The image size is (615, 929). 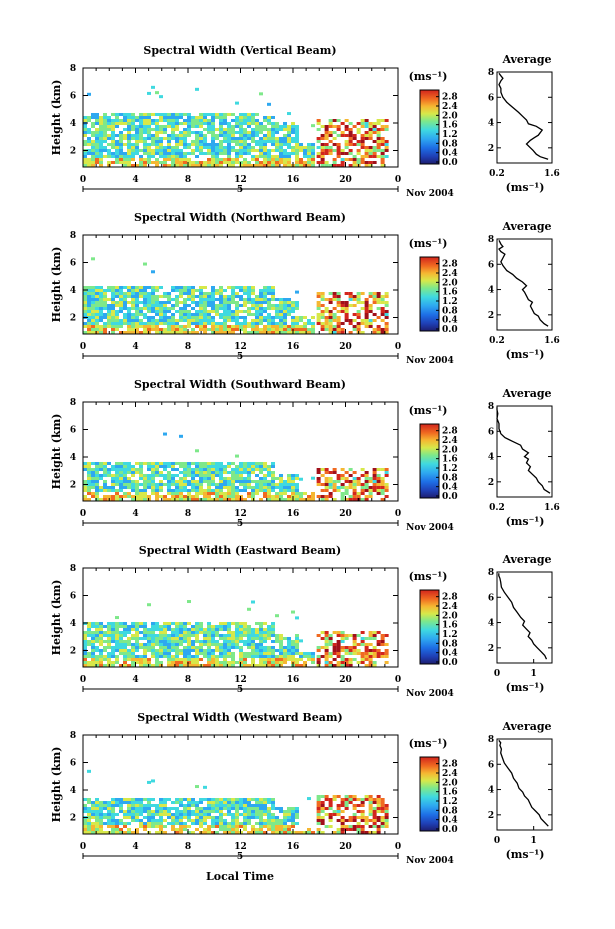 I want to click on day-label: 5, so click(x=240, y=524).